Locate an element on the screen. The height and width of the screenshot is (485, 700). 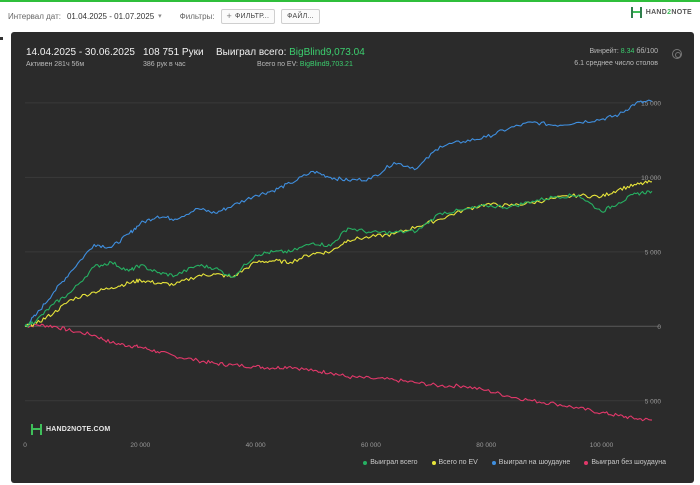
gear-icon is located at coordinates (677, 54).